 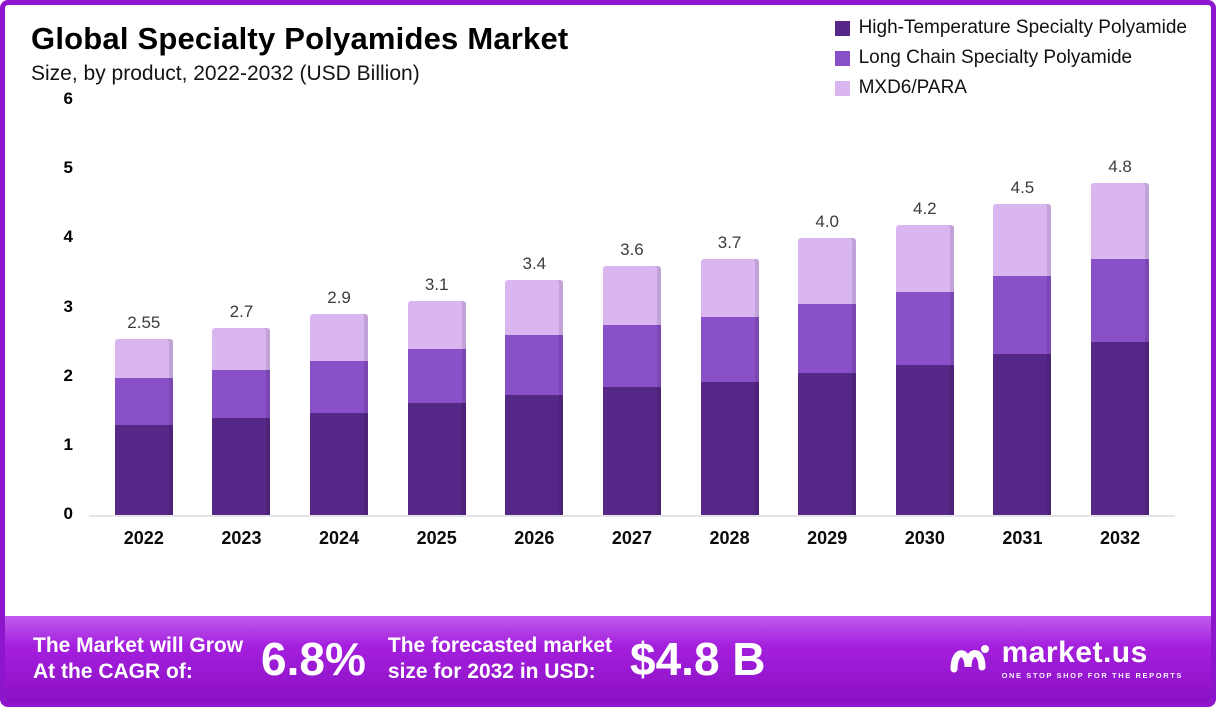 What do you see at coordinates (241, 538) in the screenshot?
I see `x-axis-label: 2023` at bounding box center [241, 538].